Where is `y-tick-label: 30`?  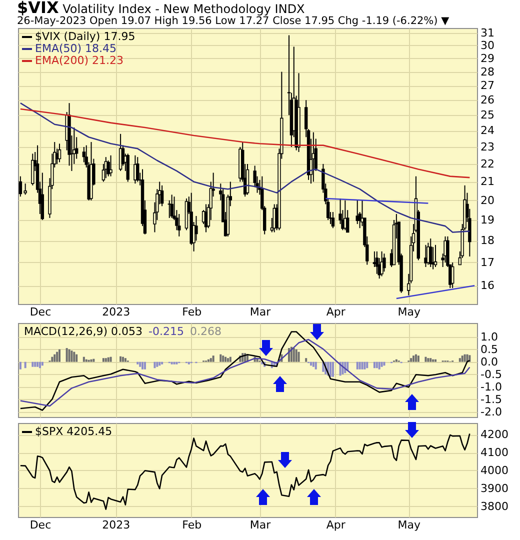 y-tick-label: 30 is located at coordinates (487, 45).